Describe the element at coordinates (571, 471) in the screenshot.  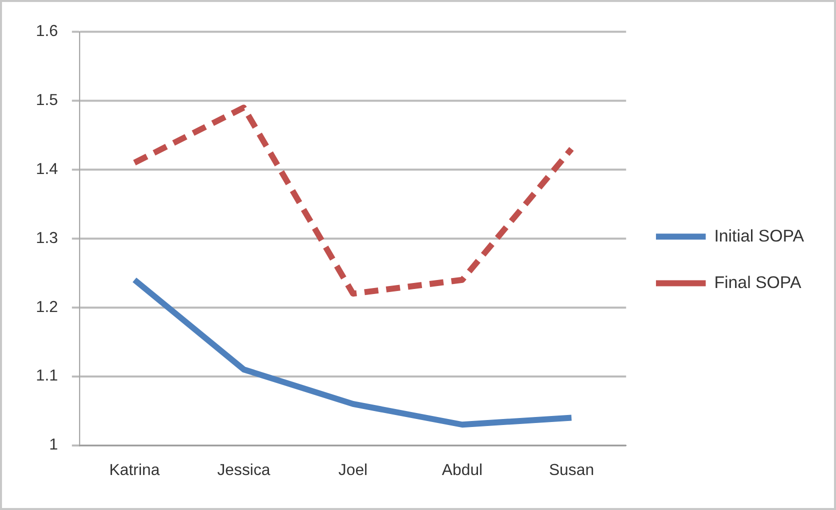
I see `x-tick-label: Susan` at that location.